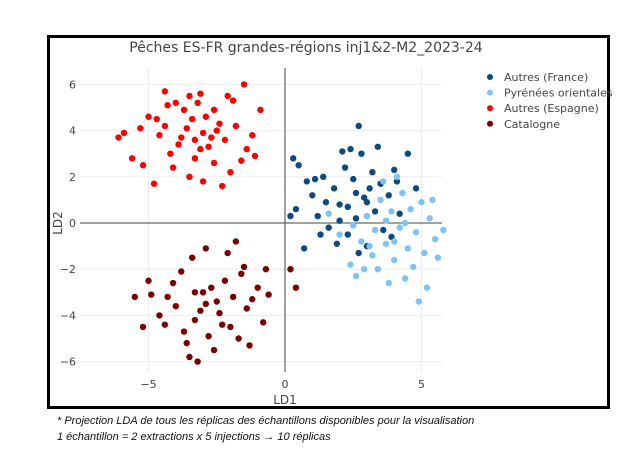 The width and height of the screenshot is (626, 457). Describe the element at coordinates (72, 84) in the screenshot. I see `y-tick-label: 6` at that location.